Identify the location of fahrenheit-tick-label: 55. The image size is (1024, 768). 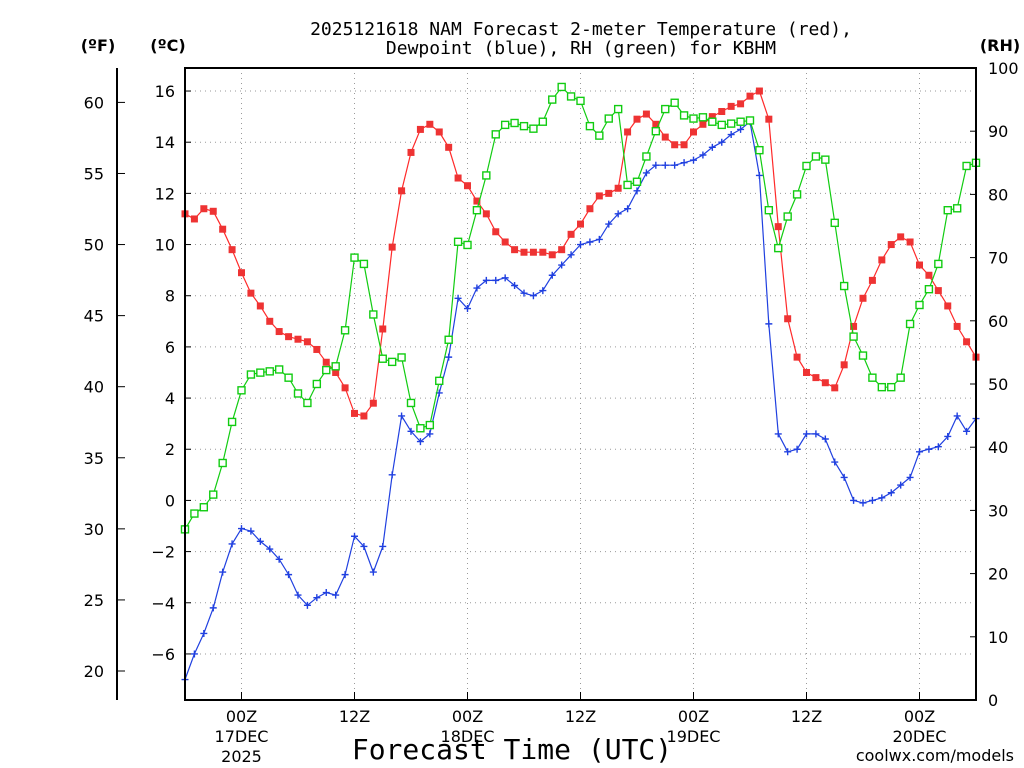
(94, 173).